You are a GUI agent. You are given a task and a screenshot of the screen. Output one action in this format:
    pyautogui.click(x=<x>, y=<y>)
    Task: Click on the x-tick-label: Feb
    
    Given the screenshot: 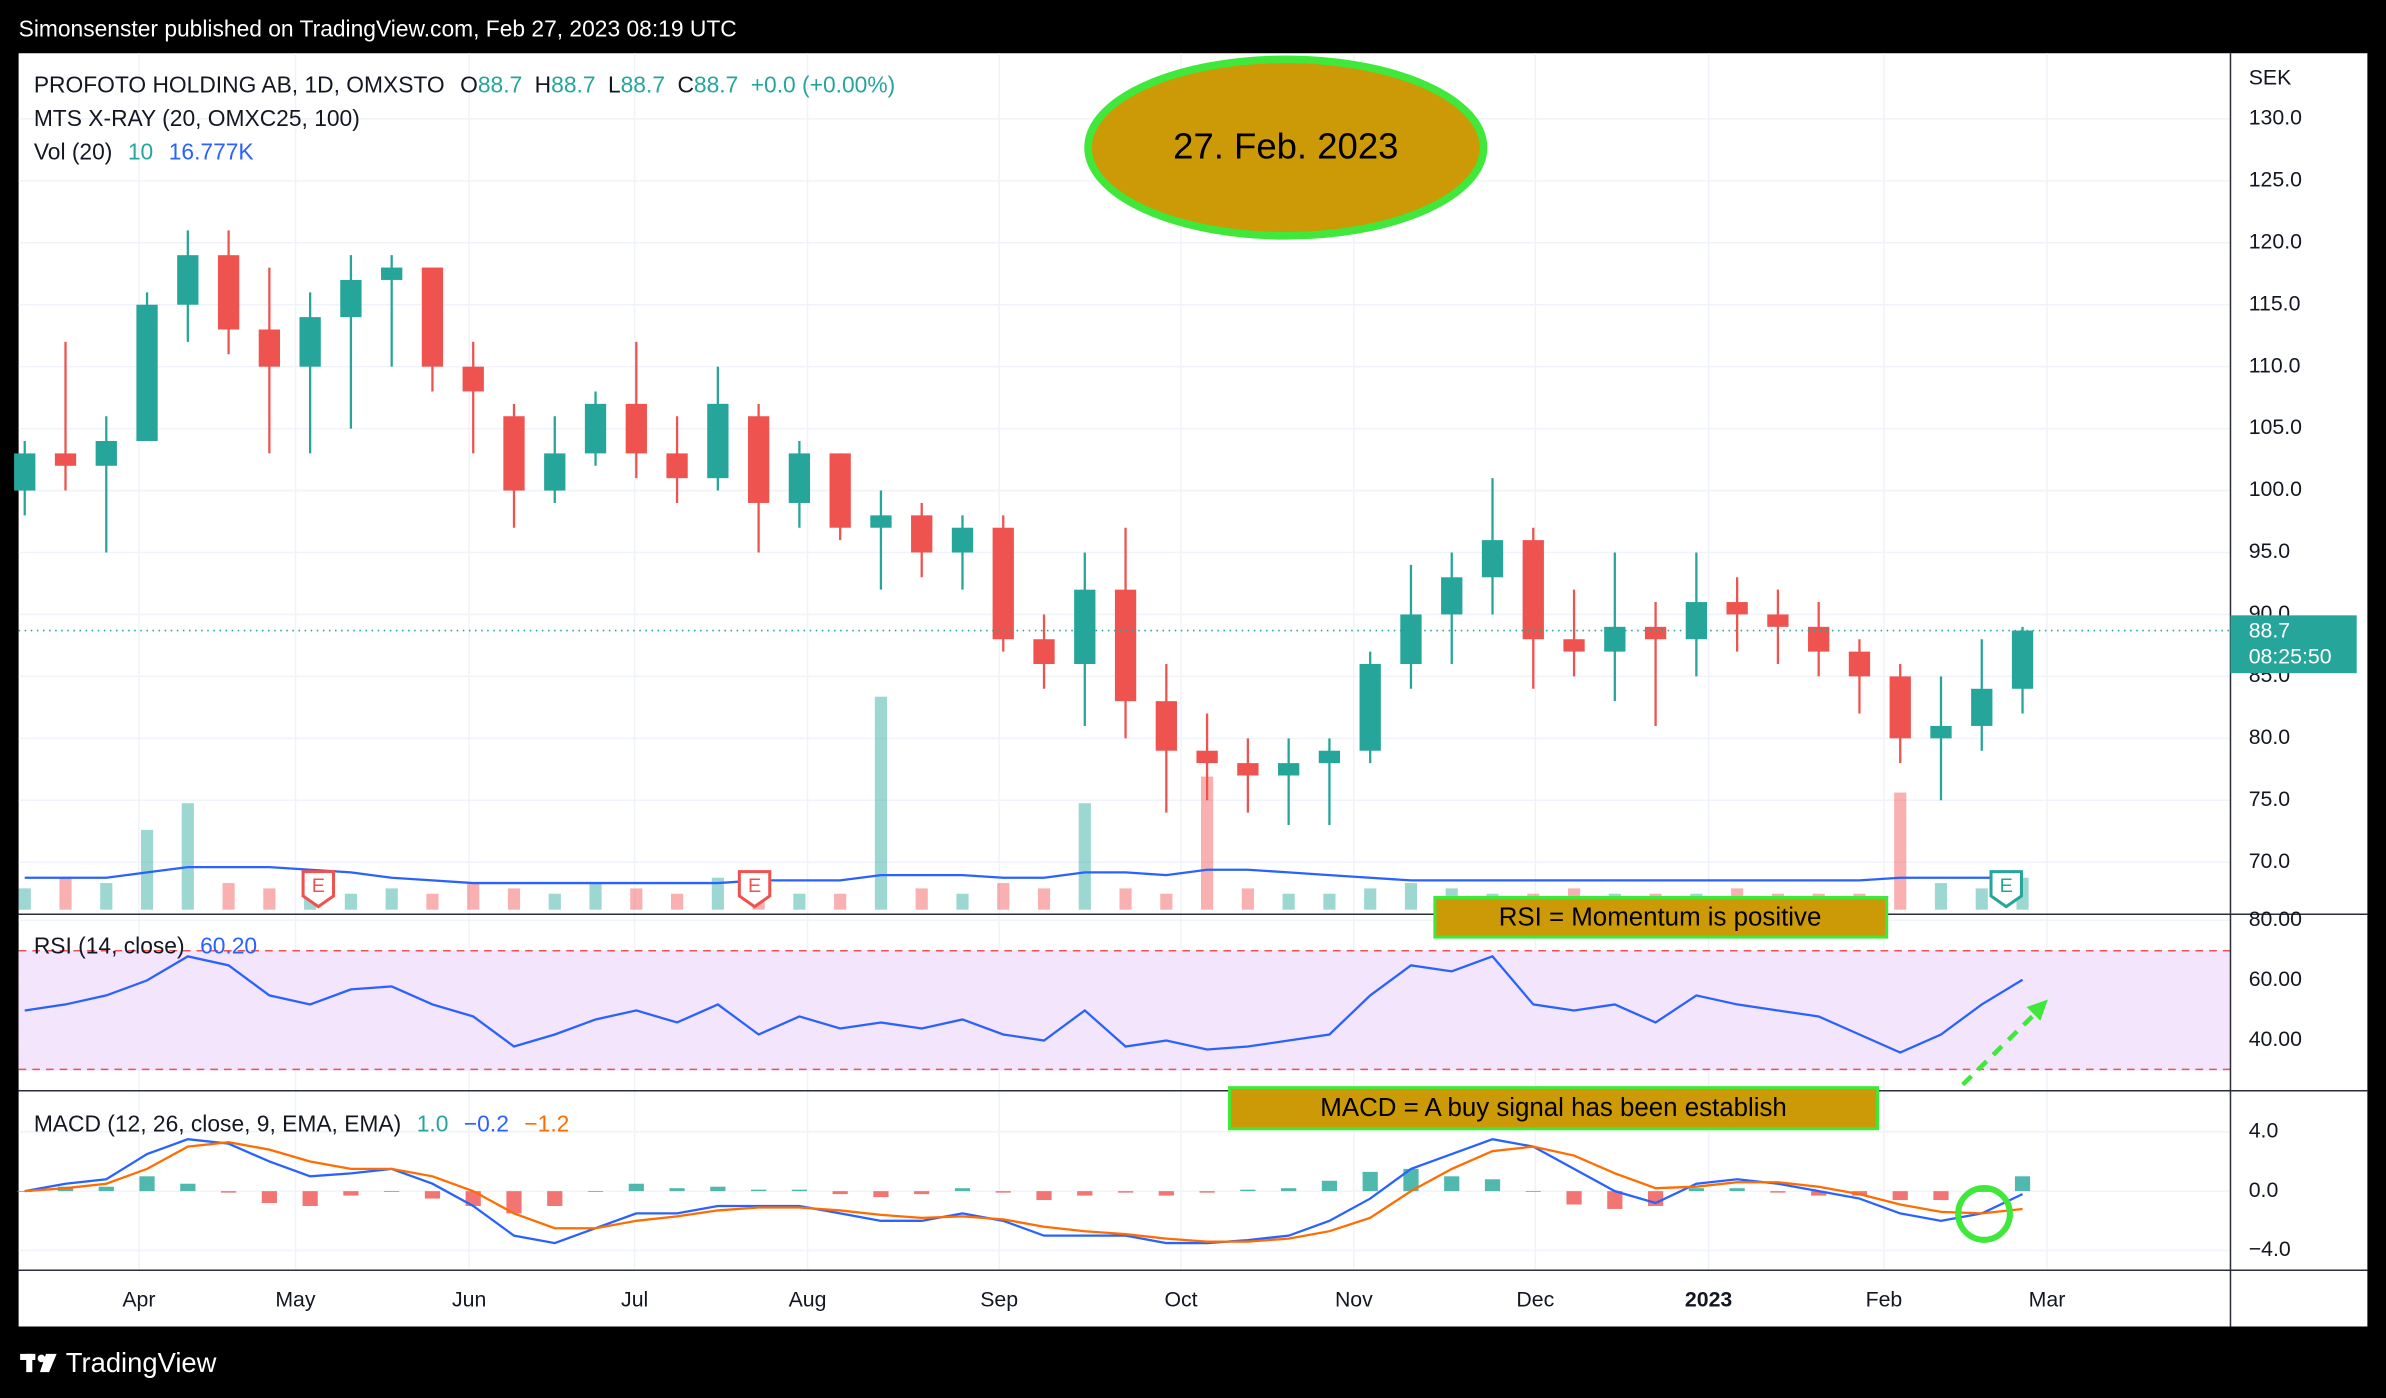 What is the action you would take?
    pyautogui.click(x=1884, y=1299)
    